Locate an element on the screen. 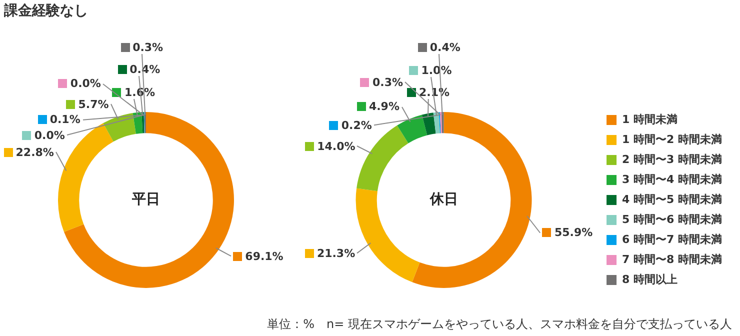 The image size is (740, 336). legend-label: 7 時間〜8 時間未満 is located at coordinates (672, 259).